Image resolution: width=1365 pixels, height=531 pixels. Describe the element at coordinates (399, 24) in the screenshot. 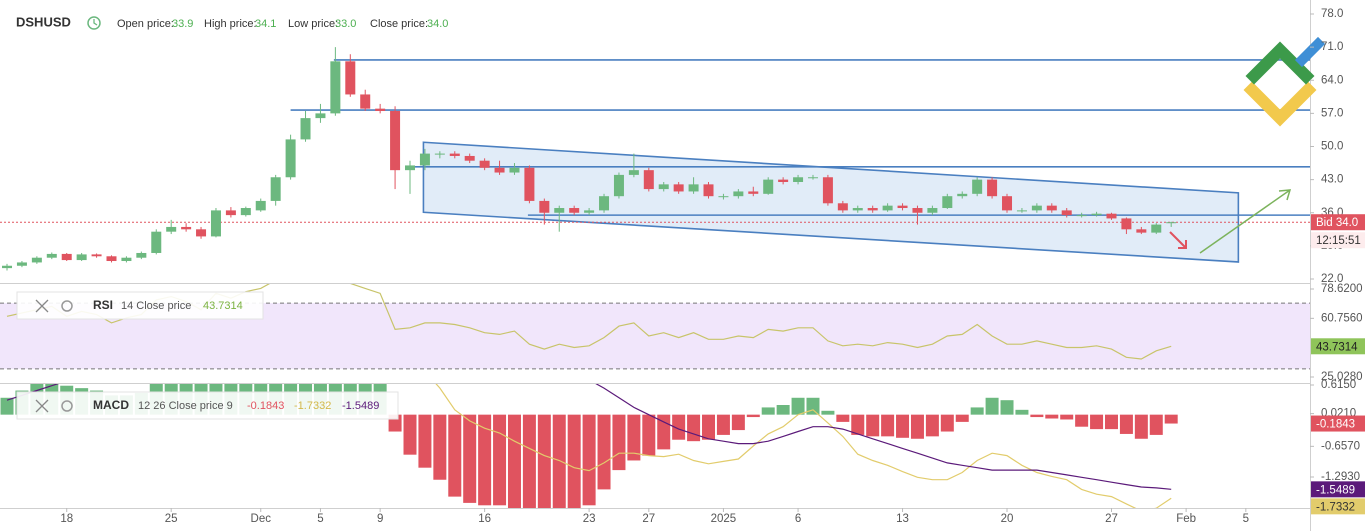

I see `field-label: Close price:` at that location.